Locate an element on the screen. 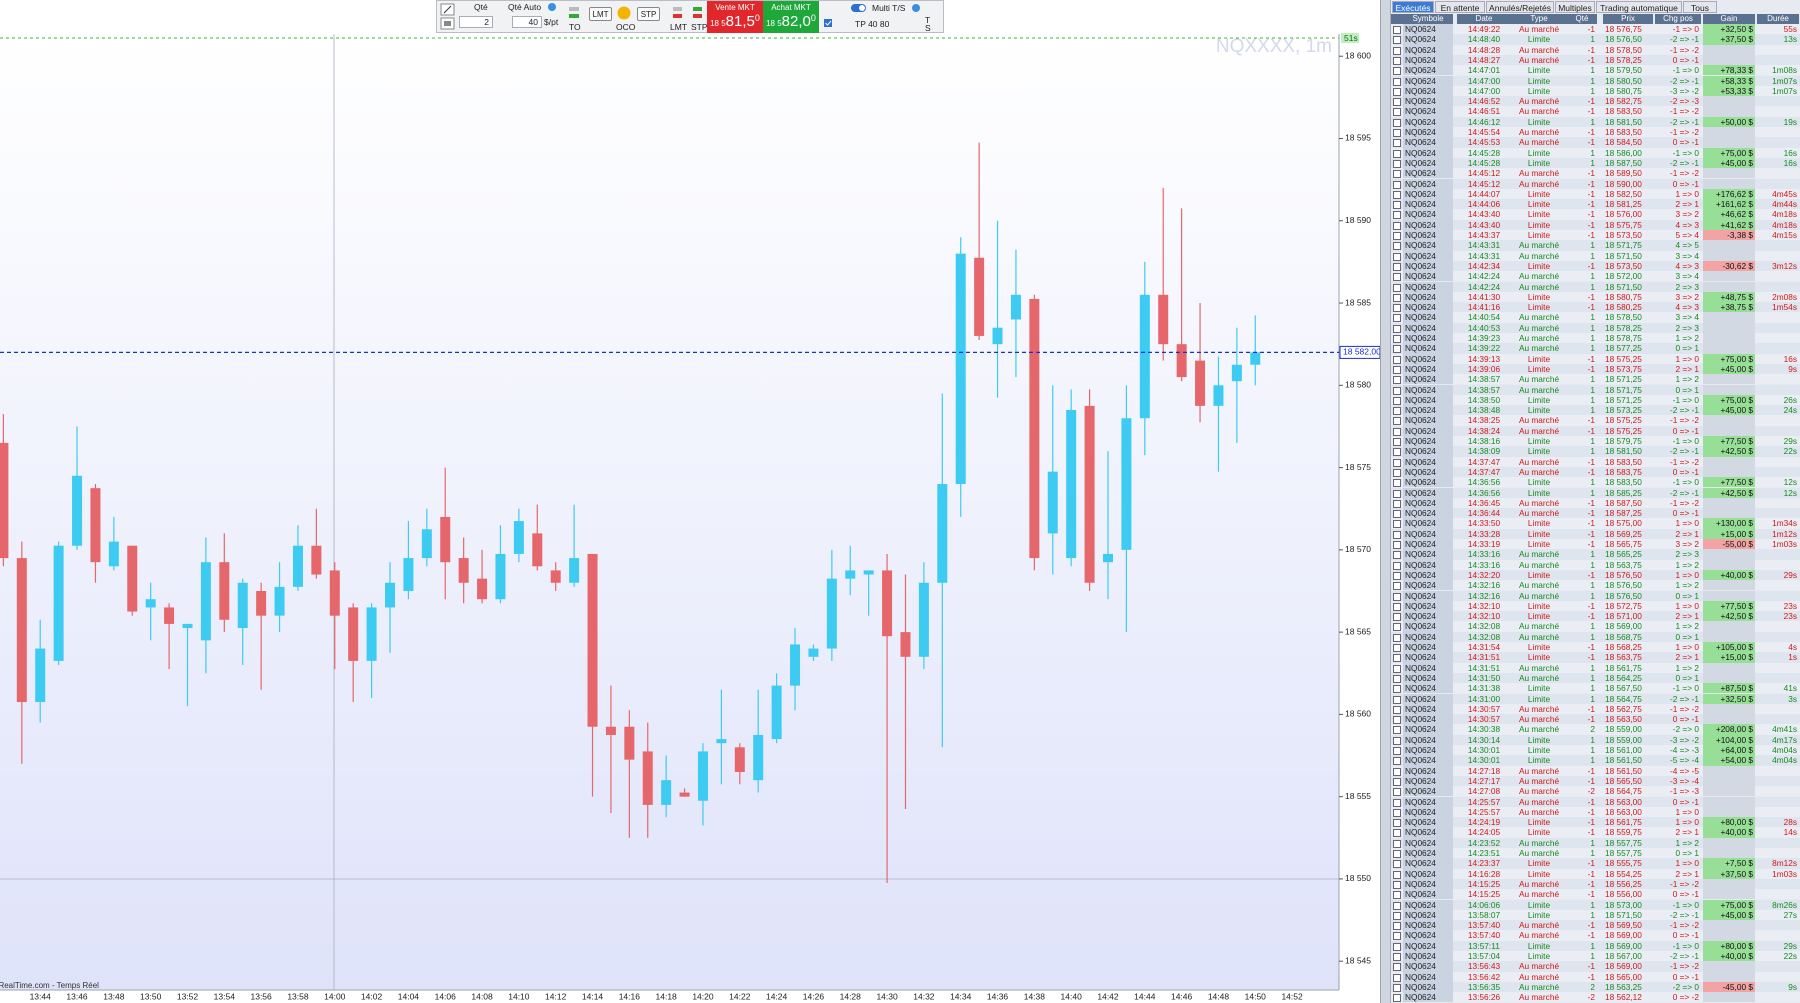  tab: Tous is located at coordinates (1700, 7).